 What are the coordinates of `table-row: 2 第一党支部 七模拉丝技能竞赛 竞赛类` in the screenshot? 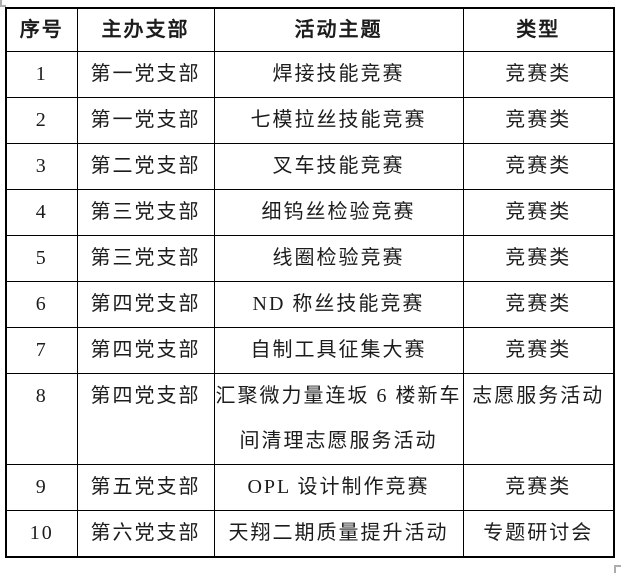 It's located at (310, 120).